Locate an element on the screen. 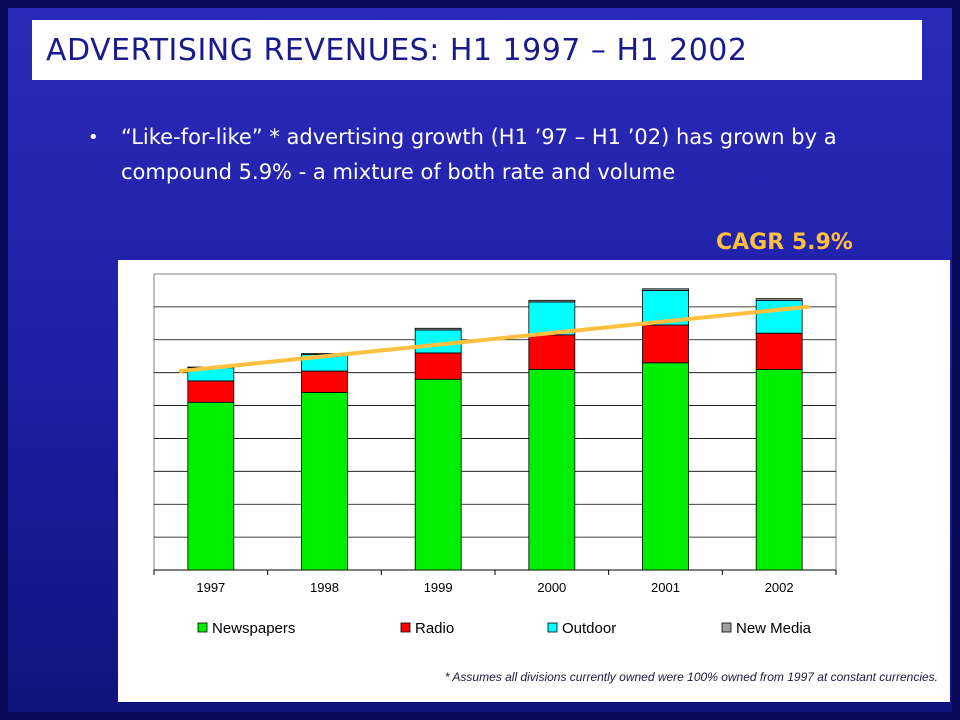  bar-radio-2001 is located at coordinates (665, 344).